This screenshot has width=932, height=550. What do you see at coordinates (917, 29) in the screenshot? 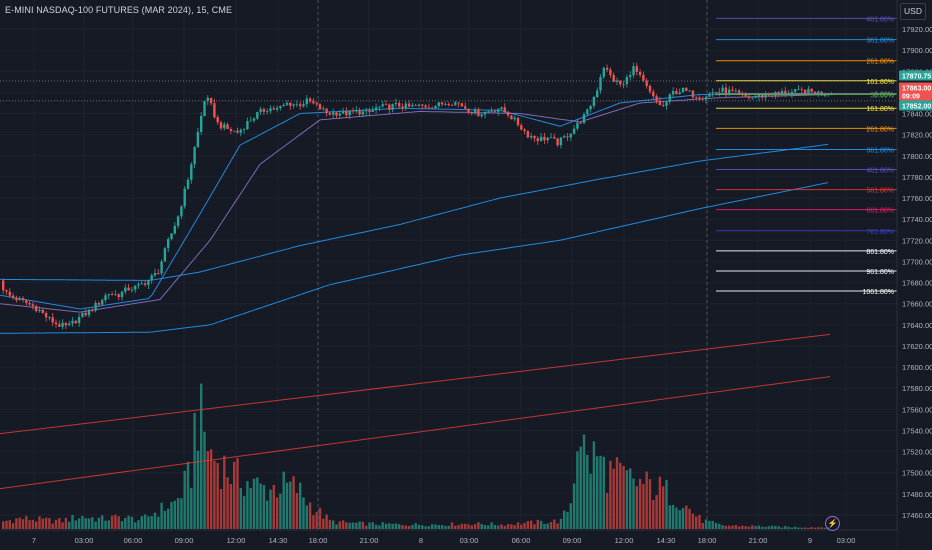
I see `price-tick-label: 17920.00` at bounding box center [917, 29].